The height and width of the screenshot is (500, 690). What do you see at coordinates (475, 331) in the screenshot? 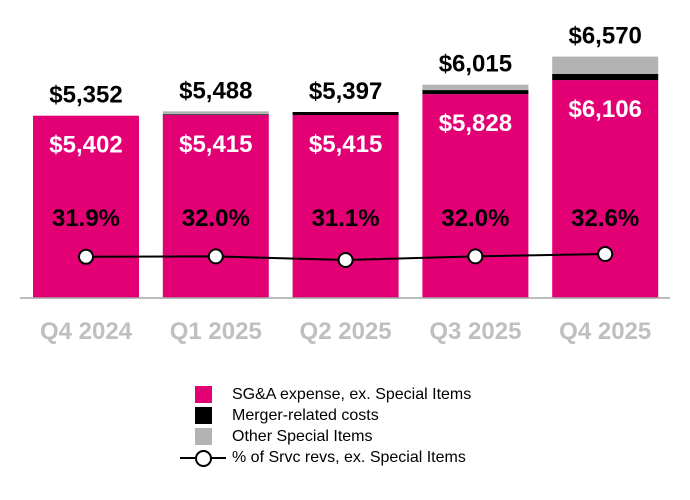
I see `x-tick-label: Q3 2025` at bounding box center [475, 331].